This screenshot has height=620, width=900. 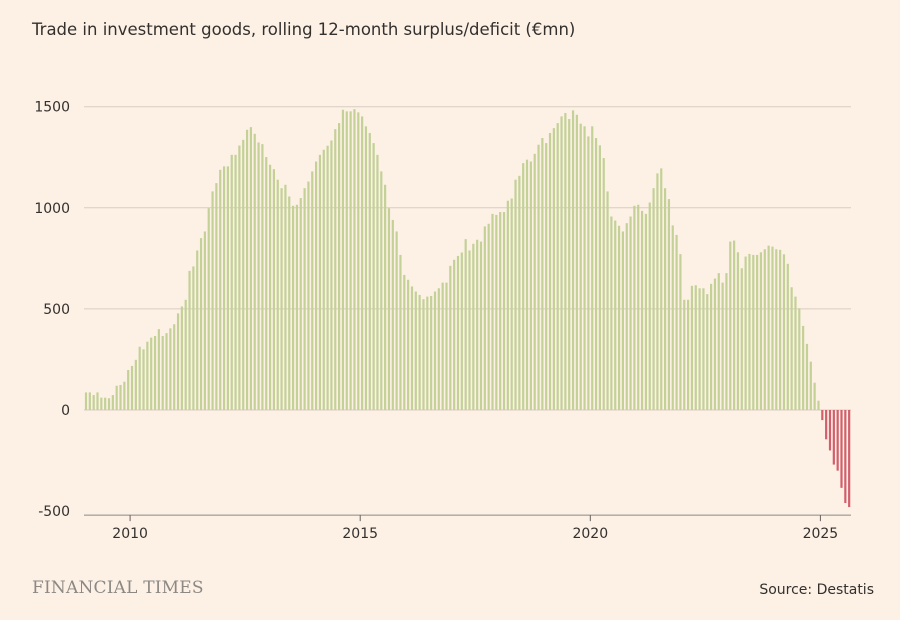 What do you see at coordinates (52, 209) in the screenshot?
I see `y-tick-label: 1000` at bounding box center [52, 209].